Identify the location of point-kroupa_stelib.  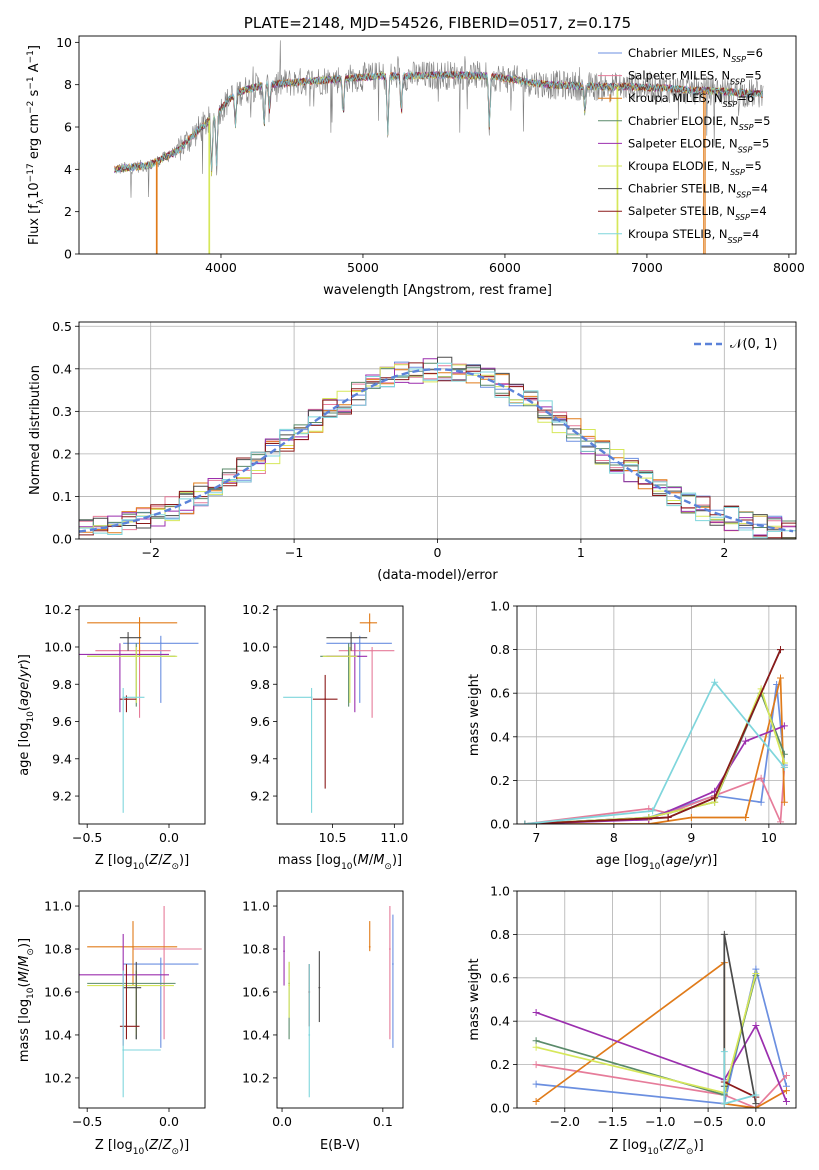
(123, 697).